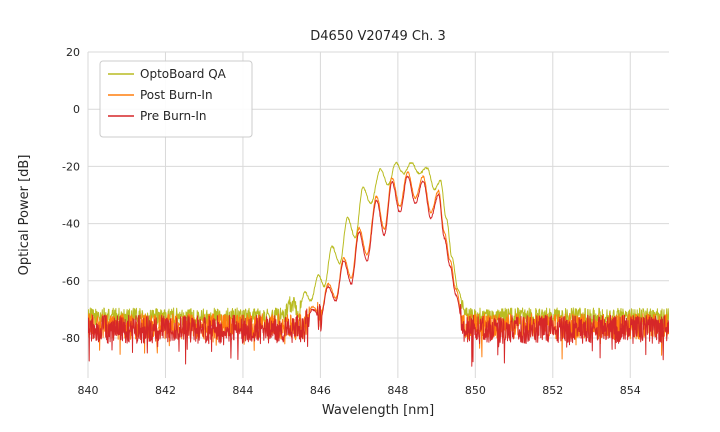  I want to click on legend-label-pre-burn-in: Pre Burn-In, so click(173, 116).